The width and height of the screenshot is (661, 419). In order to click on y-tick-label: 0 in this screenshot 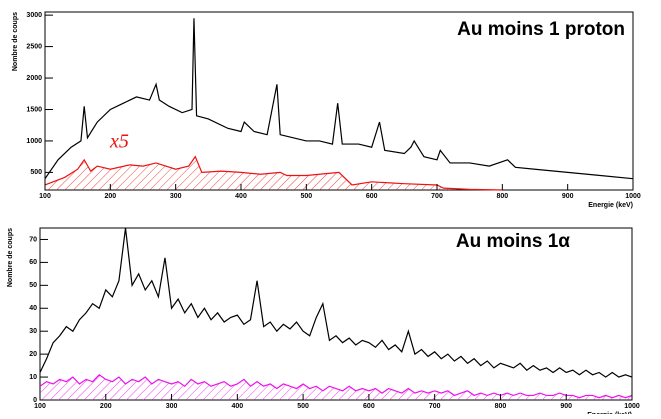, I will do `click(35, 400)`.